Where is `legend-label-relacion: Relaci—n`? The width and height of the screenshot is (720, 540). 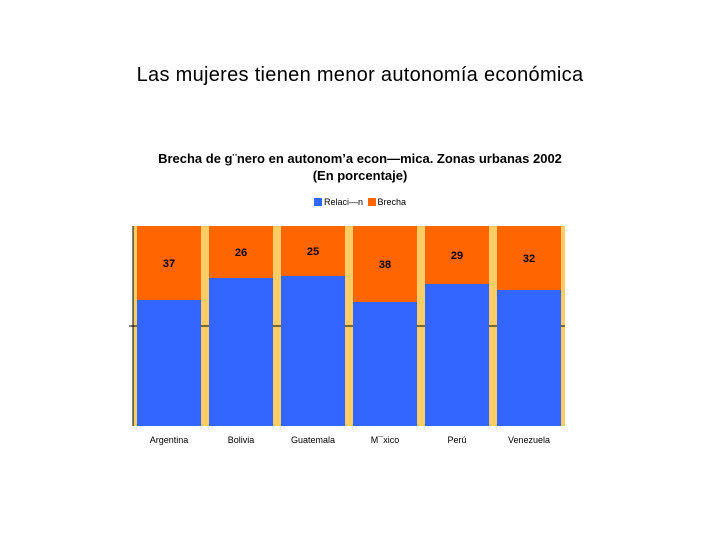
legend-label-relacion: Relaci—n is located at coordinates (343, 202).